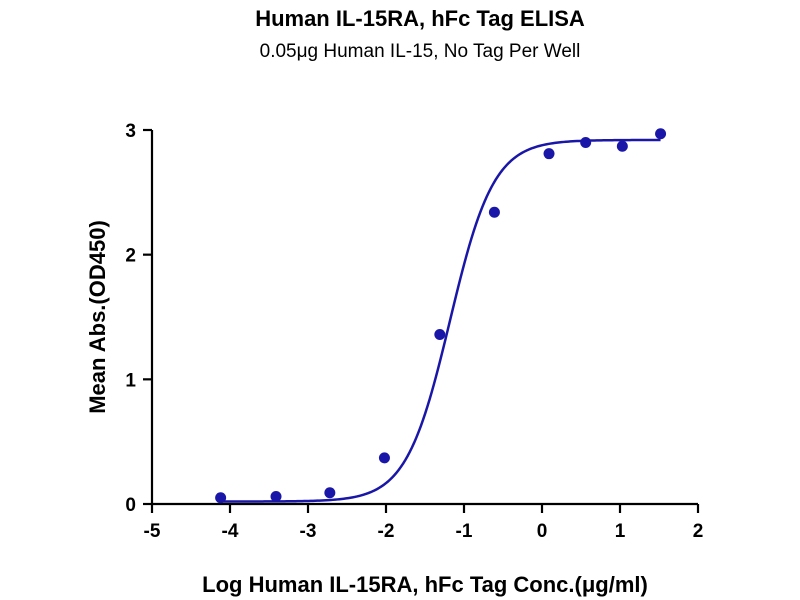 This screenshot has width=800, height=600. Describe the element at coordinates (424, 523) in the screenshot. I see `x-axis-ticks: -5 -4 -3 -2 -1 0 1 2` at that location.